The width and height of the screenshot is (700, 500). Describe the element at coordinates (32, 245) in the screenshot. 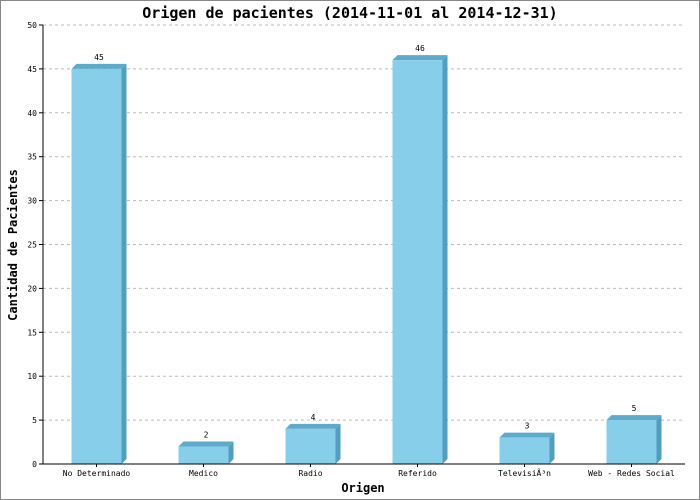

I see `y-tick-label: 25` at that location.